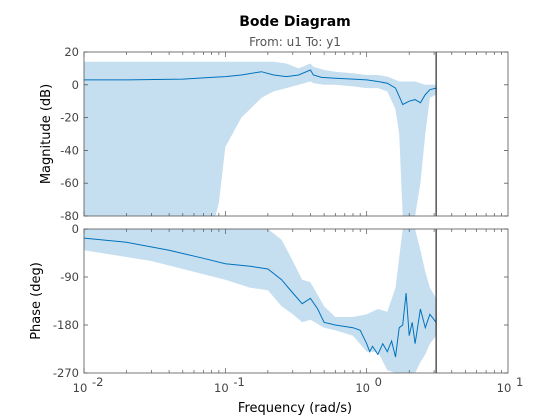  Describe the element at coordinates (75, 85) in the screenshot. I see `magnitude-ytick-label: 0` at that location.